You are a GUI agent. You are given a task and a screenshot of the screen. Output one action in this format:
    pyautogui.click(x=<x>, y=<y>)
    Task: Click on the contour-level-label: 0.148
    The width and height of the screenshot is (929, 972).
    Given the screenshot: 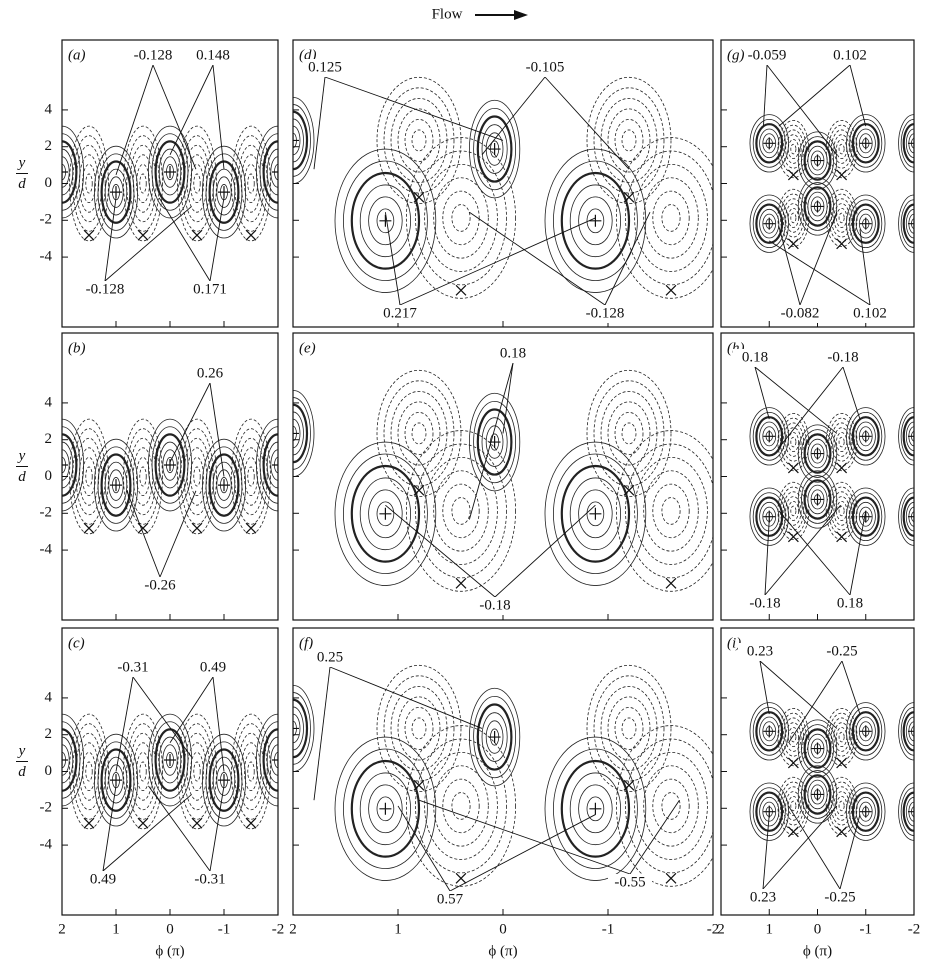 What is the action you would take?
    pyautogui.click(x=213, y=55)
    